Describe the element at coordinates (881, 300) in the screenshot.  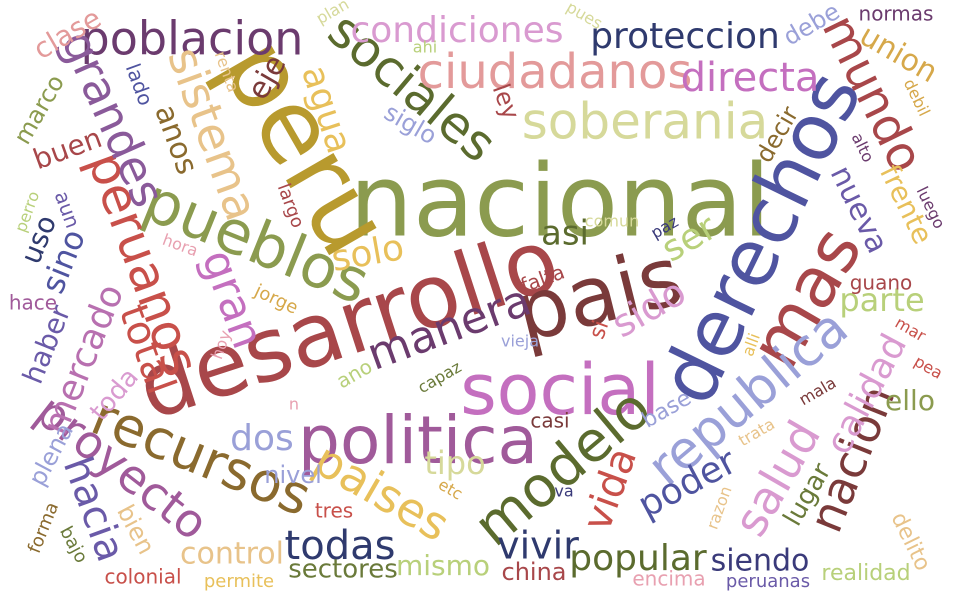
I see `word-parte: parte` at that location.